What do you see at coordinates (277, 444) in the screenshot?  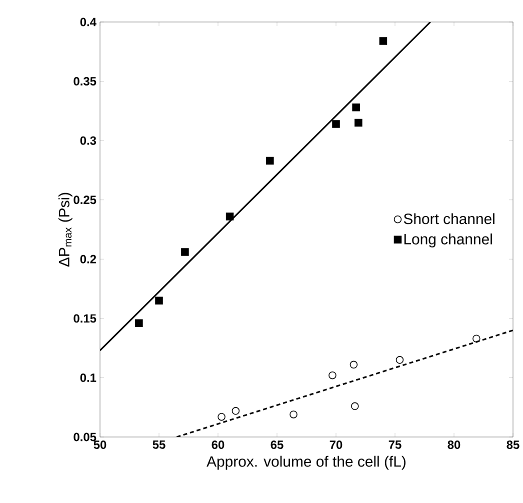 I see `x-tick-label: 65` at bounding box center [277, 444].